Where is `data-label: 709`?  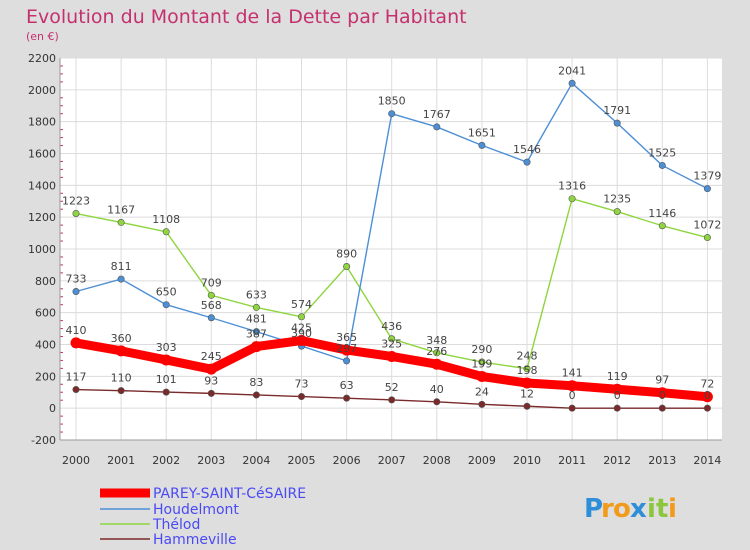
data-label: 709 is located at coordinates (211, 282).